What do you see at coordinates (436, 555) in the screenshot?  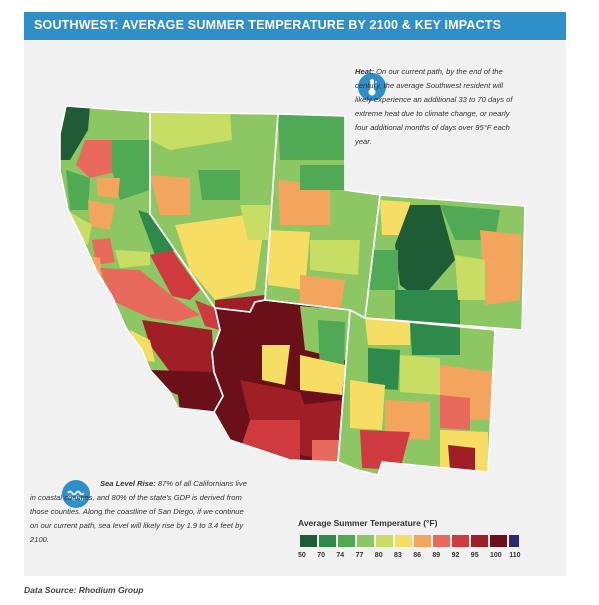 I see `legend-tick-label: 89` at bounding box center [436, 555].